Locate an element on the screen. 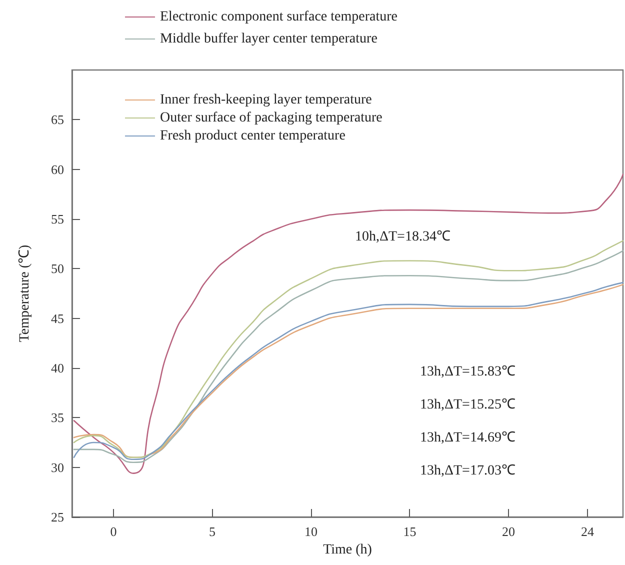  y-tick-label: 40 is located at coordinates (57, 368).